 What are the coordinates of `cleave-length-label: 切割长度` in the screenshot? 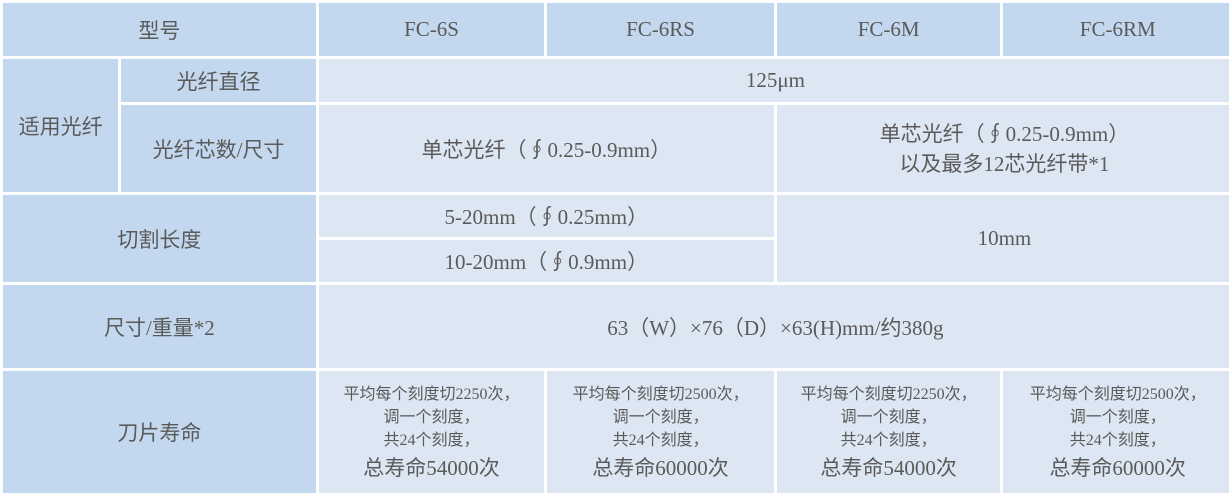 It's located at (159, 238).